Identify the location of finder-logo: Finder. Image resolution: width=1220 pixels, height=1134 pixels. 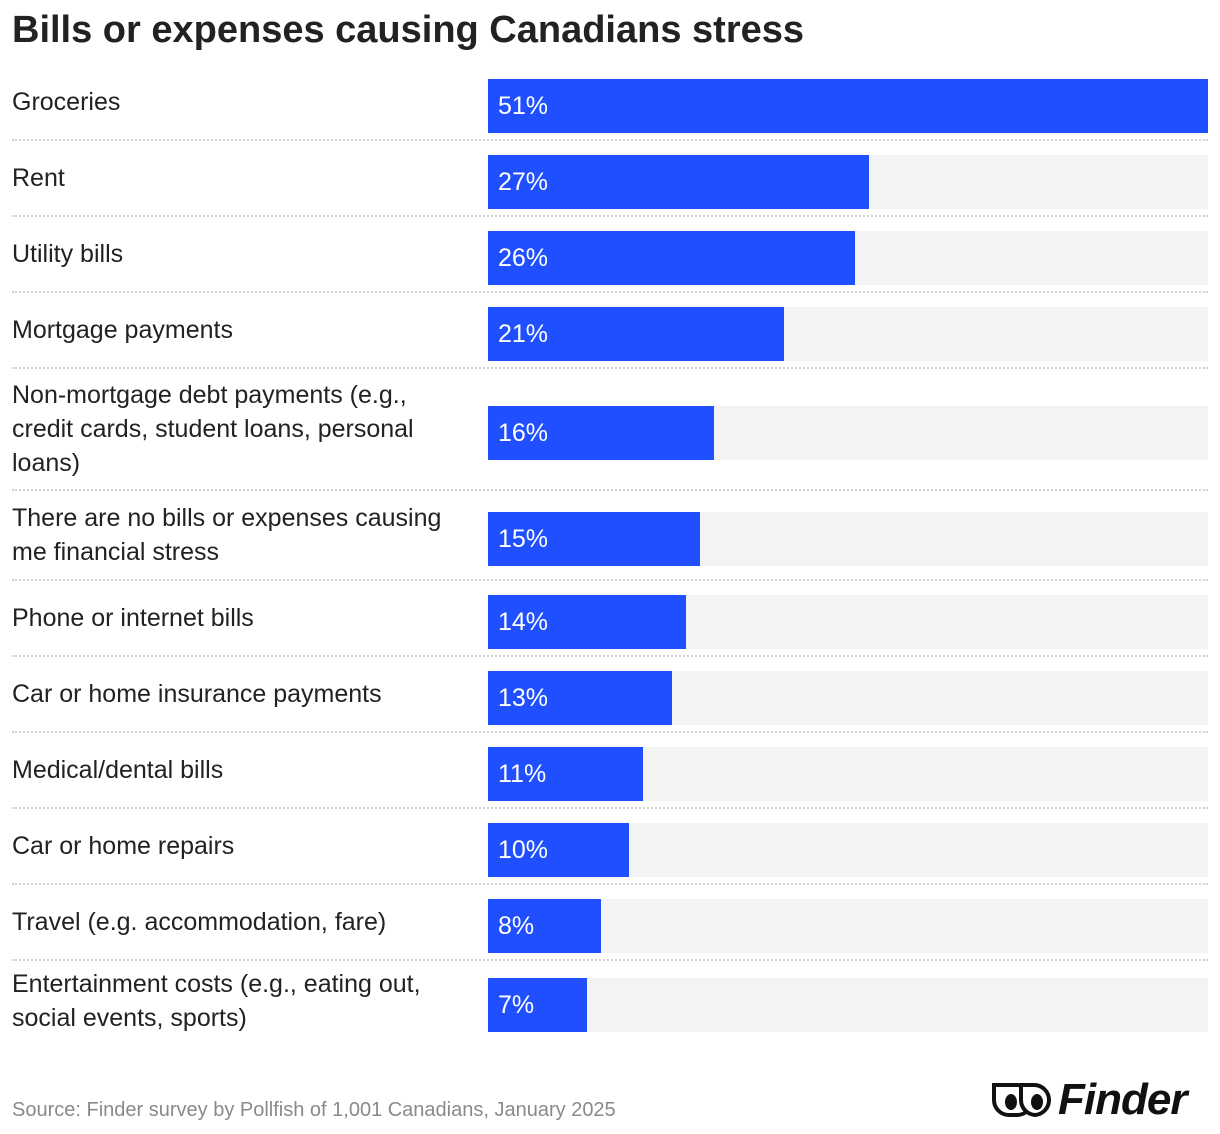
(1101, 1100).